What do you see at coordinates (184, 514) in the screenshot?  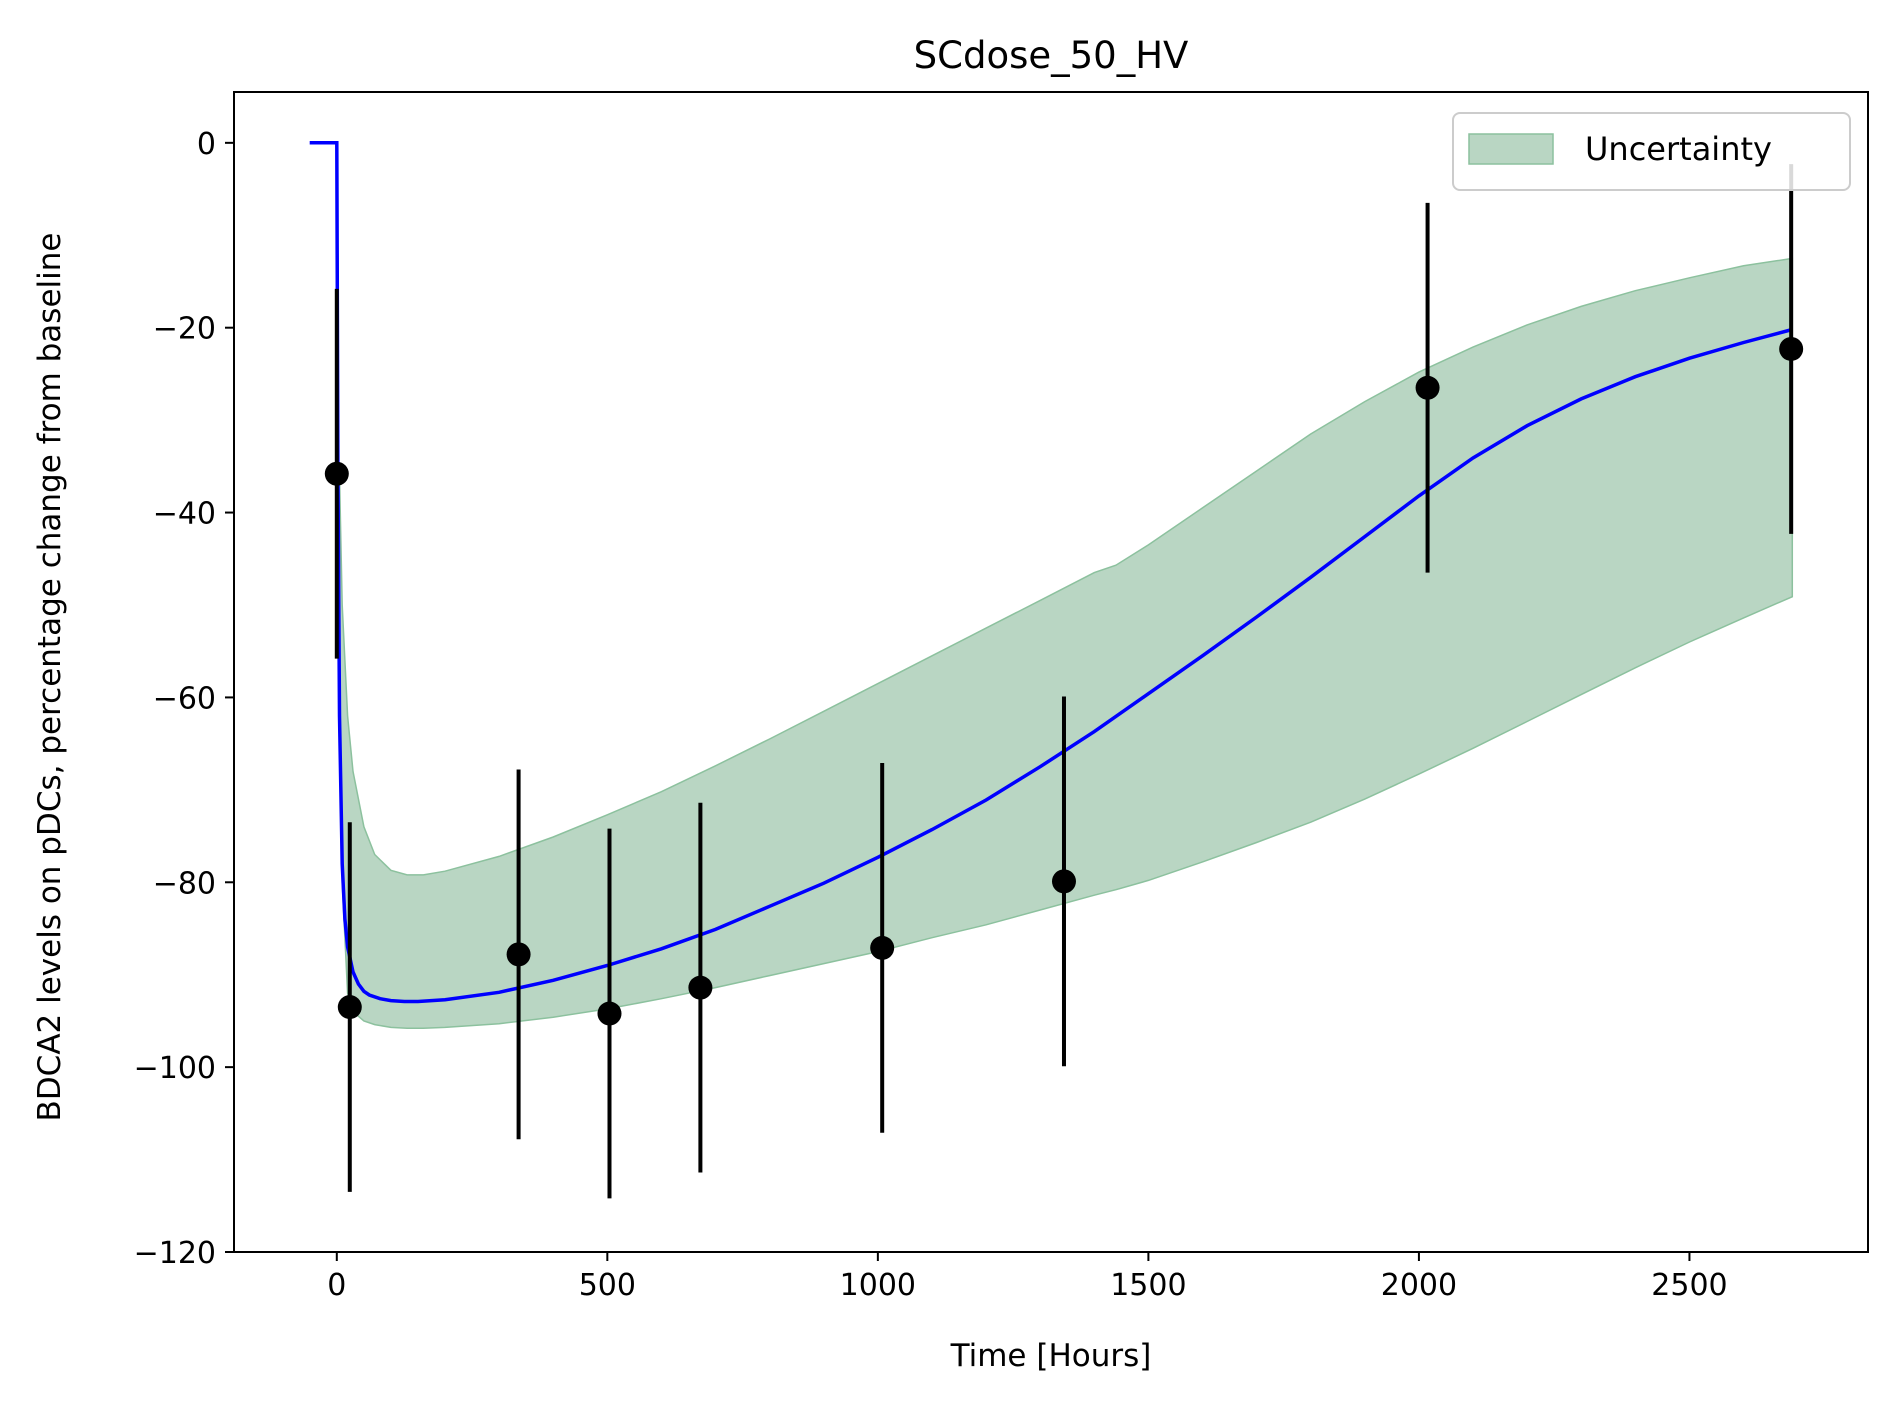 I see `y-tick-label: −40` at bounding box center [184, 514].